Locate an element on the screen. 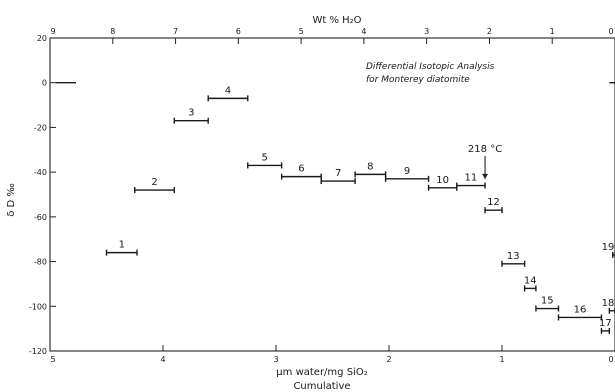 Image resolution: width=615 pixels, height=392 pixels. x-axis-bottom: 5 4 3 2 1 0 is located at coordinates (332, 354).